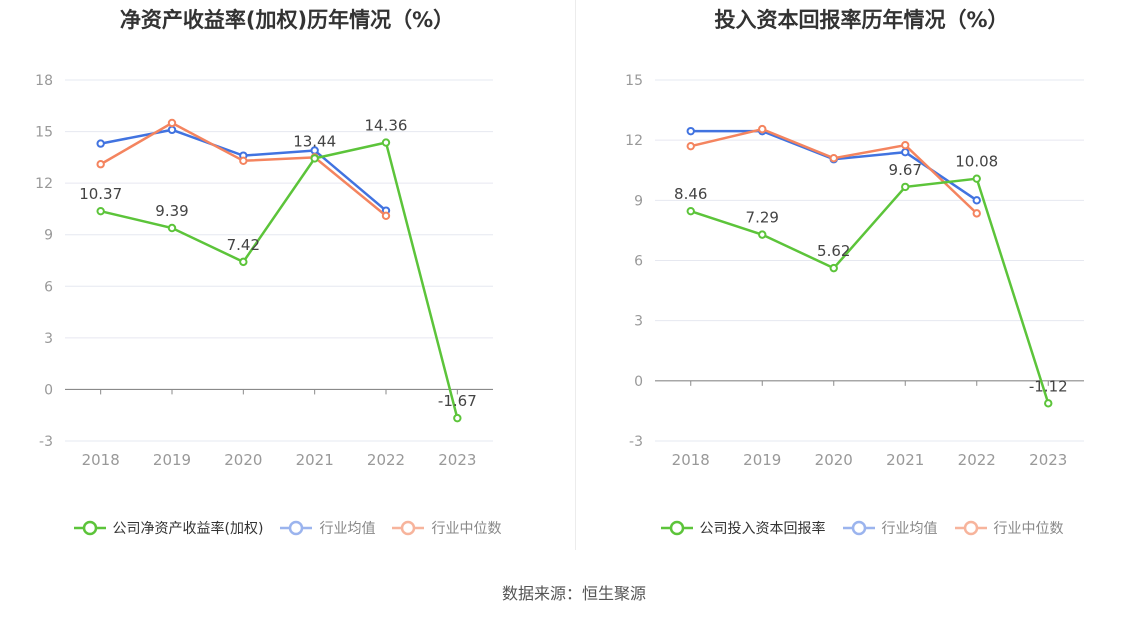  I want to click on data-source-note: 数据来源：恒生聚源, so click(573, 593).